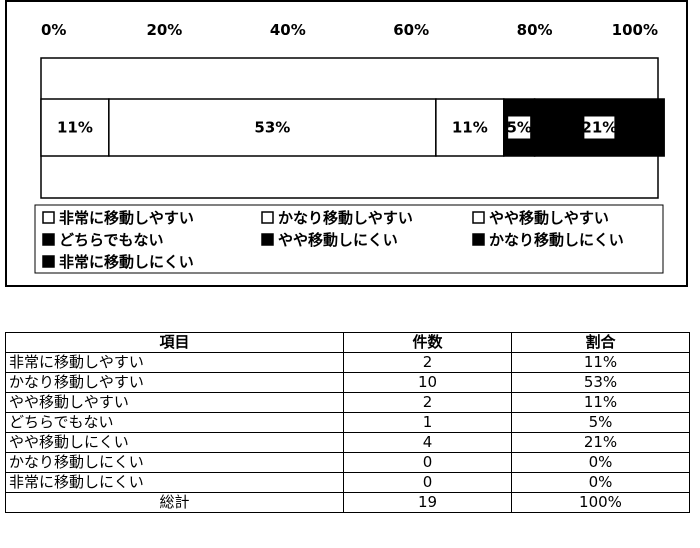  Describe the element at coordinates (174, 382) in the screenshot. I see `row-item: かなり移動しやすい` at that location.